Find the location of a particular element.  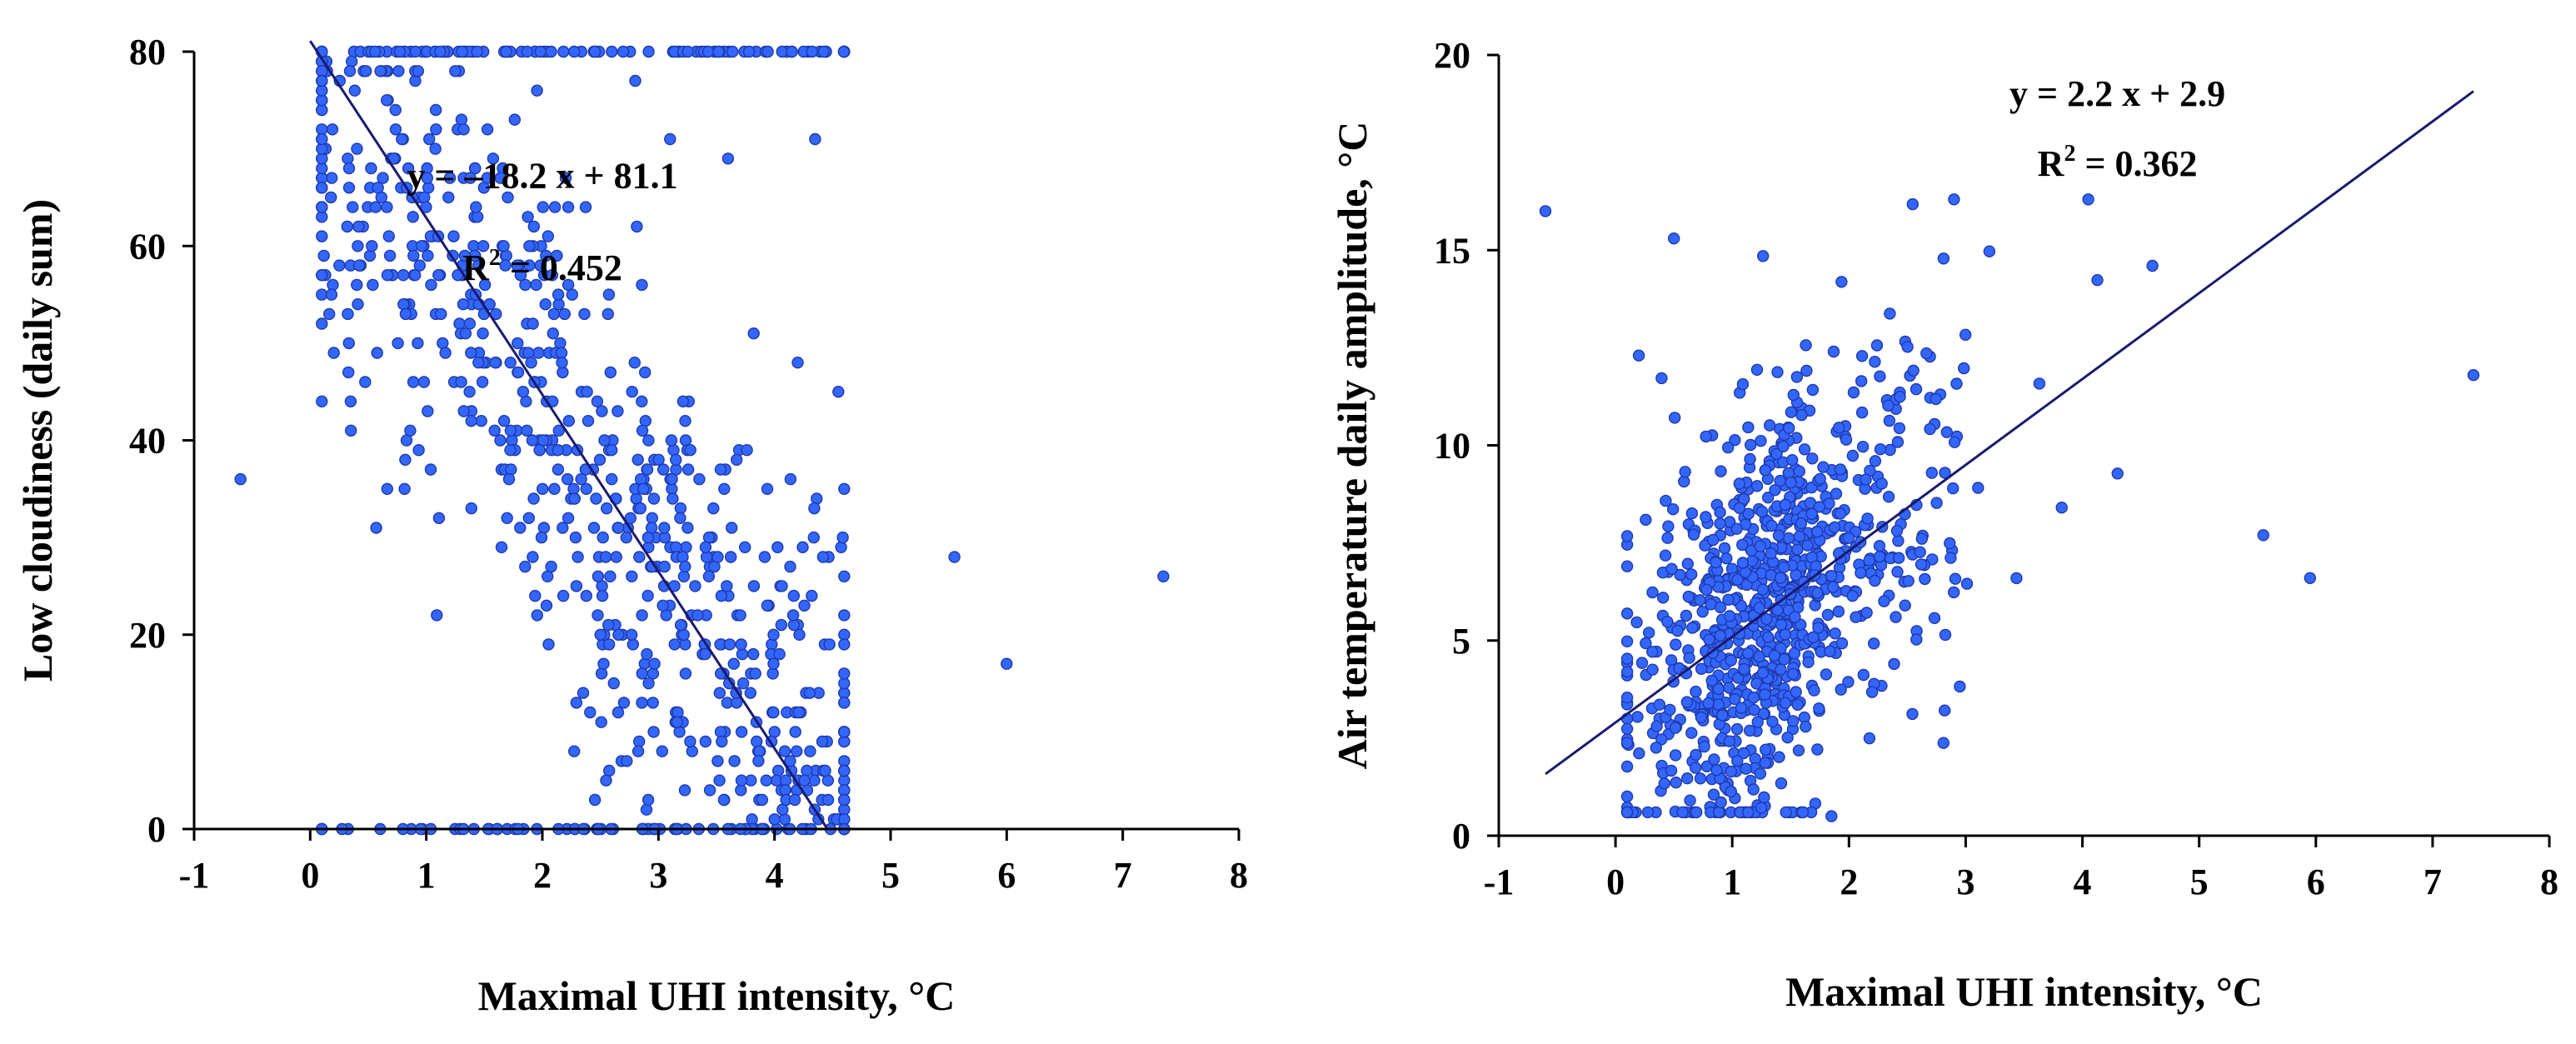

x-tick-label: 2 is located at coordinates (1849, 882).